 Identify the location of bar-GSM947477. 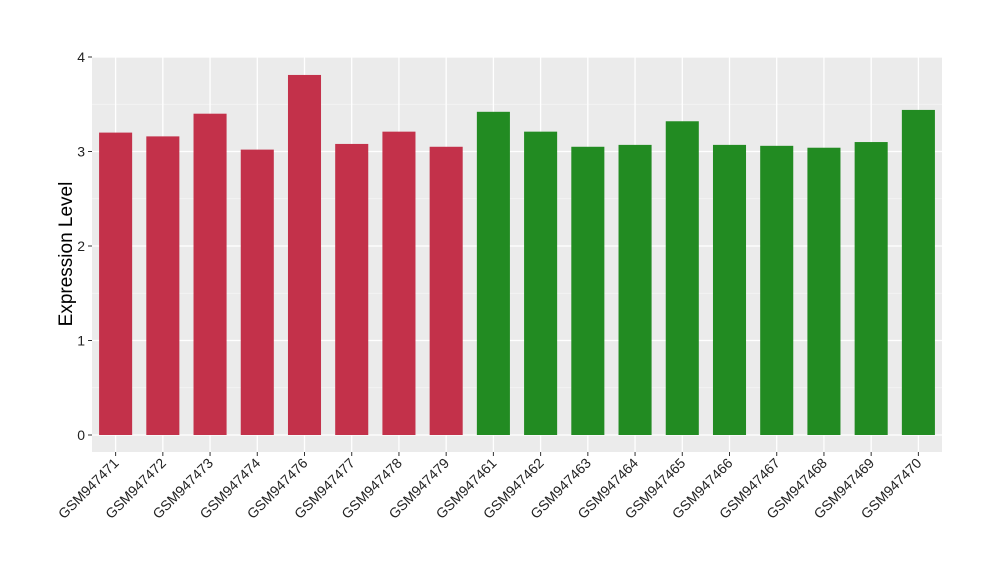
(352, 289).